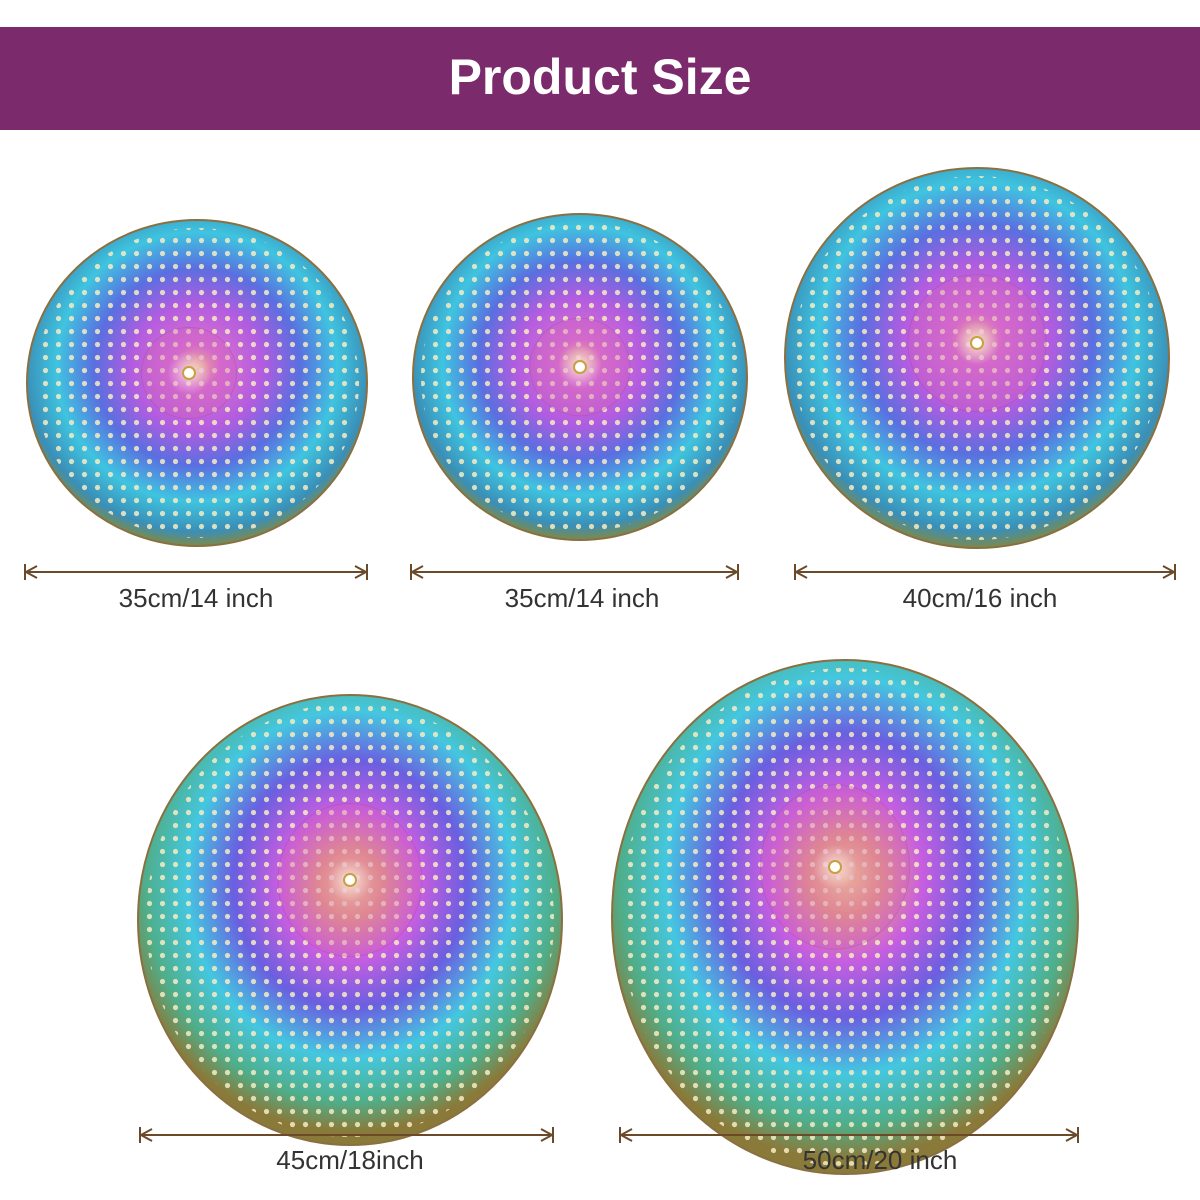 Image resolution: width=1200 pixels, height=1200 pixels. What do you see at coordinates (880, 1160) in the screenshot?
I see `size-label: 50cm/20 inch` at bounding box center [880, 1160].